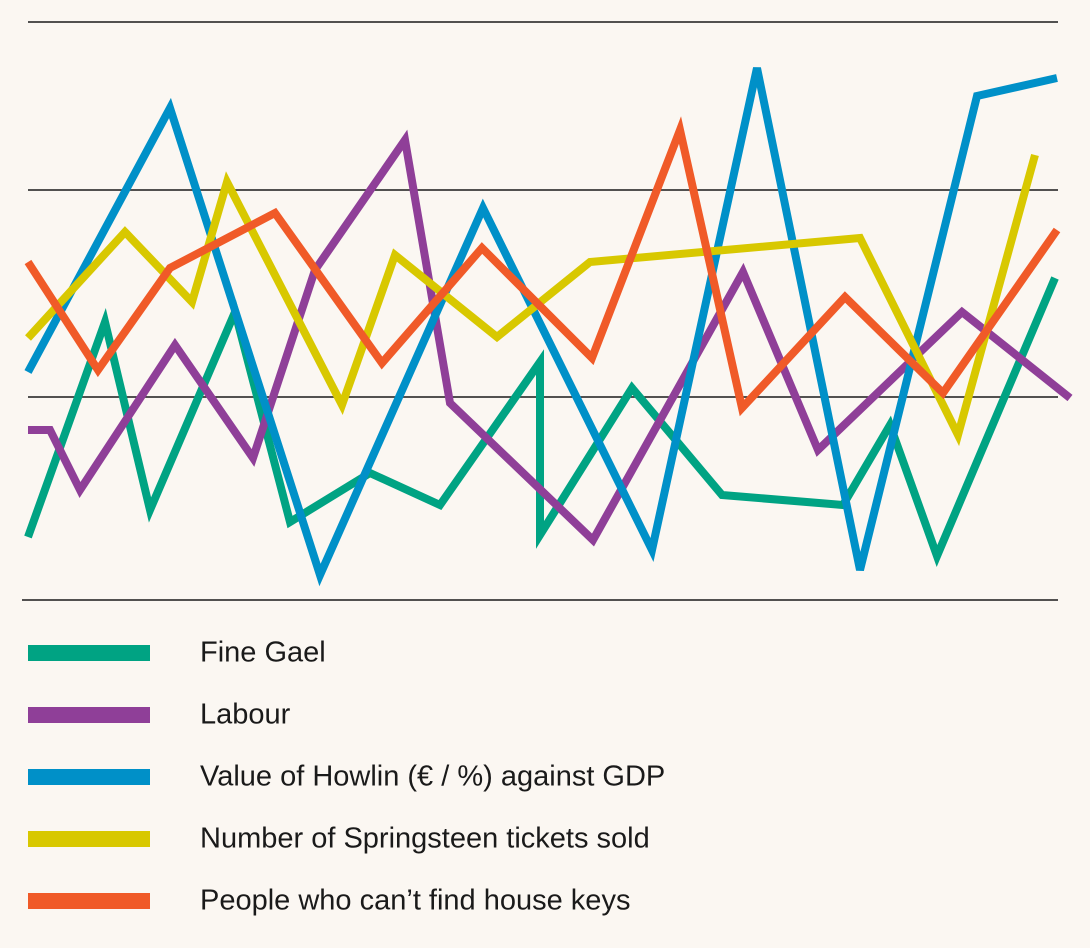  I want to click on legend-label: Value of Howlin (€ / %) against GDP, so click(432, 777).